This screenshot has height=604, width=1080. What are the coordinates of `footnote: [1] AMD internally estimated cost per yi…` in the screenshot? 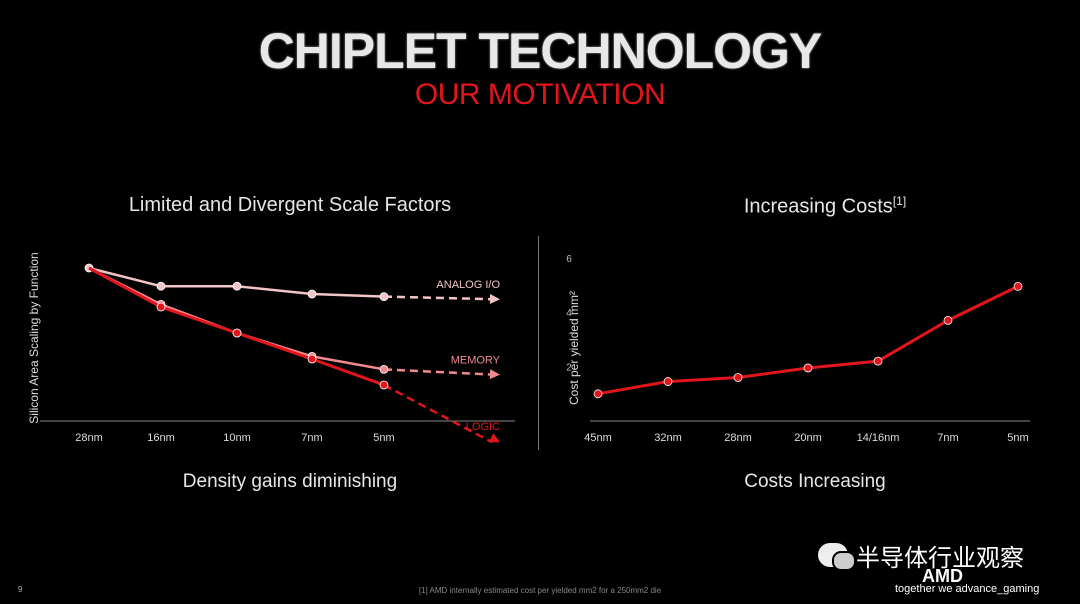 It's located at (540, 590).